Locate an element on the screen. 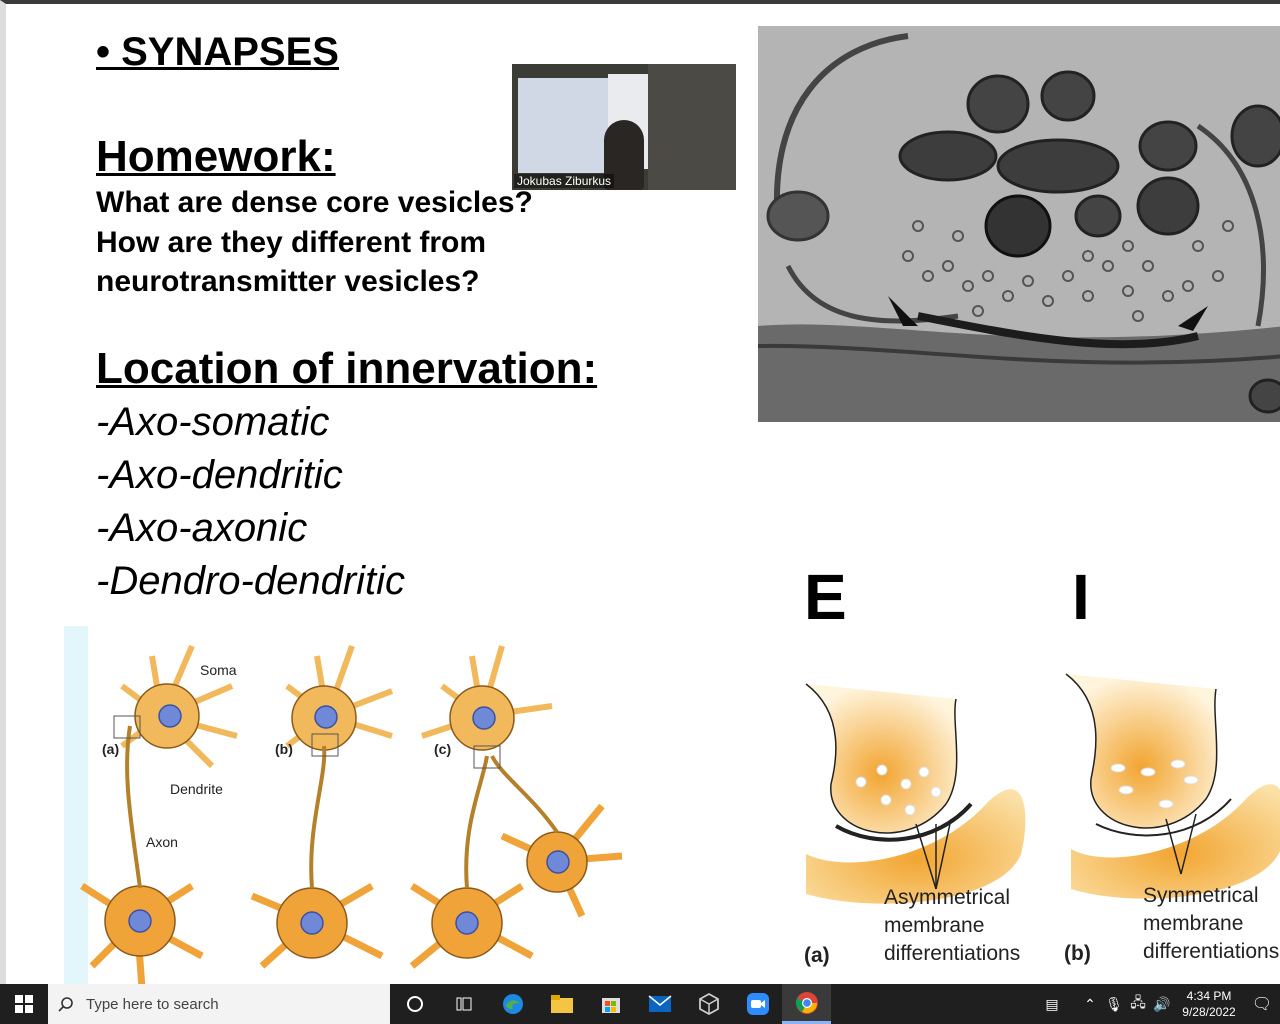 This screenshot has height=1024, width=1280. store-icon is located at coordinates (610, 1005).